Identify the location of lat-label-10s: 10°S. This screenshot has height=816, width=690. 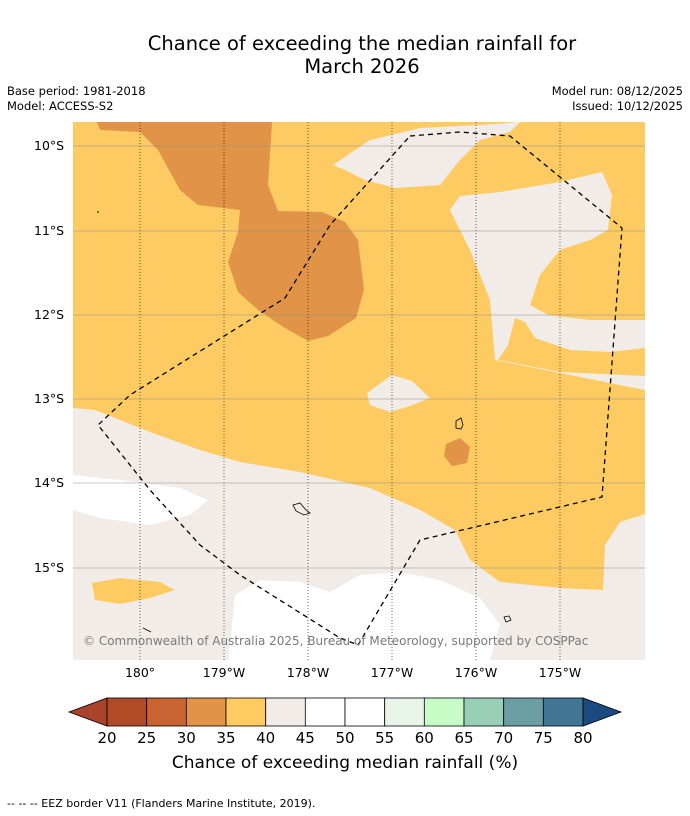
(49, 145).